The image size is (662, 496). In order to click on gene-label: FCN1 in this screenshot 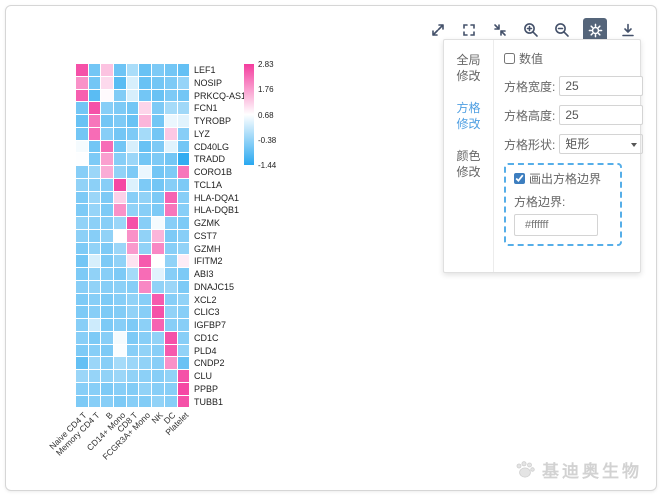, I will do `click(206, 108)`.